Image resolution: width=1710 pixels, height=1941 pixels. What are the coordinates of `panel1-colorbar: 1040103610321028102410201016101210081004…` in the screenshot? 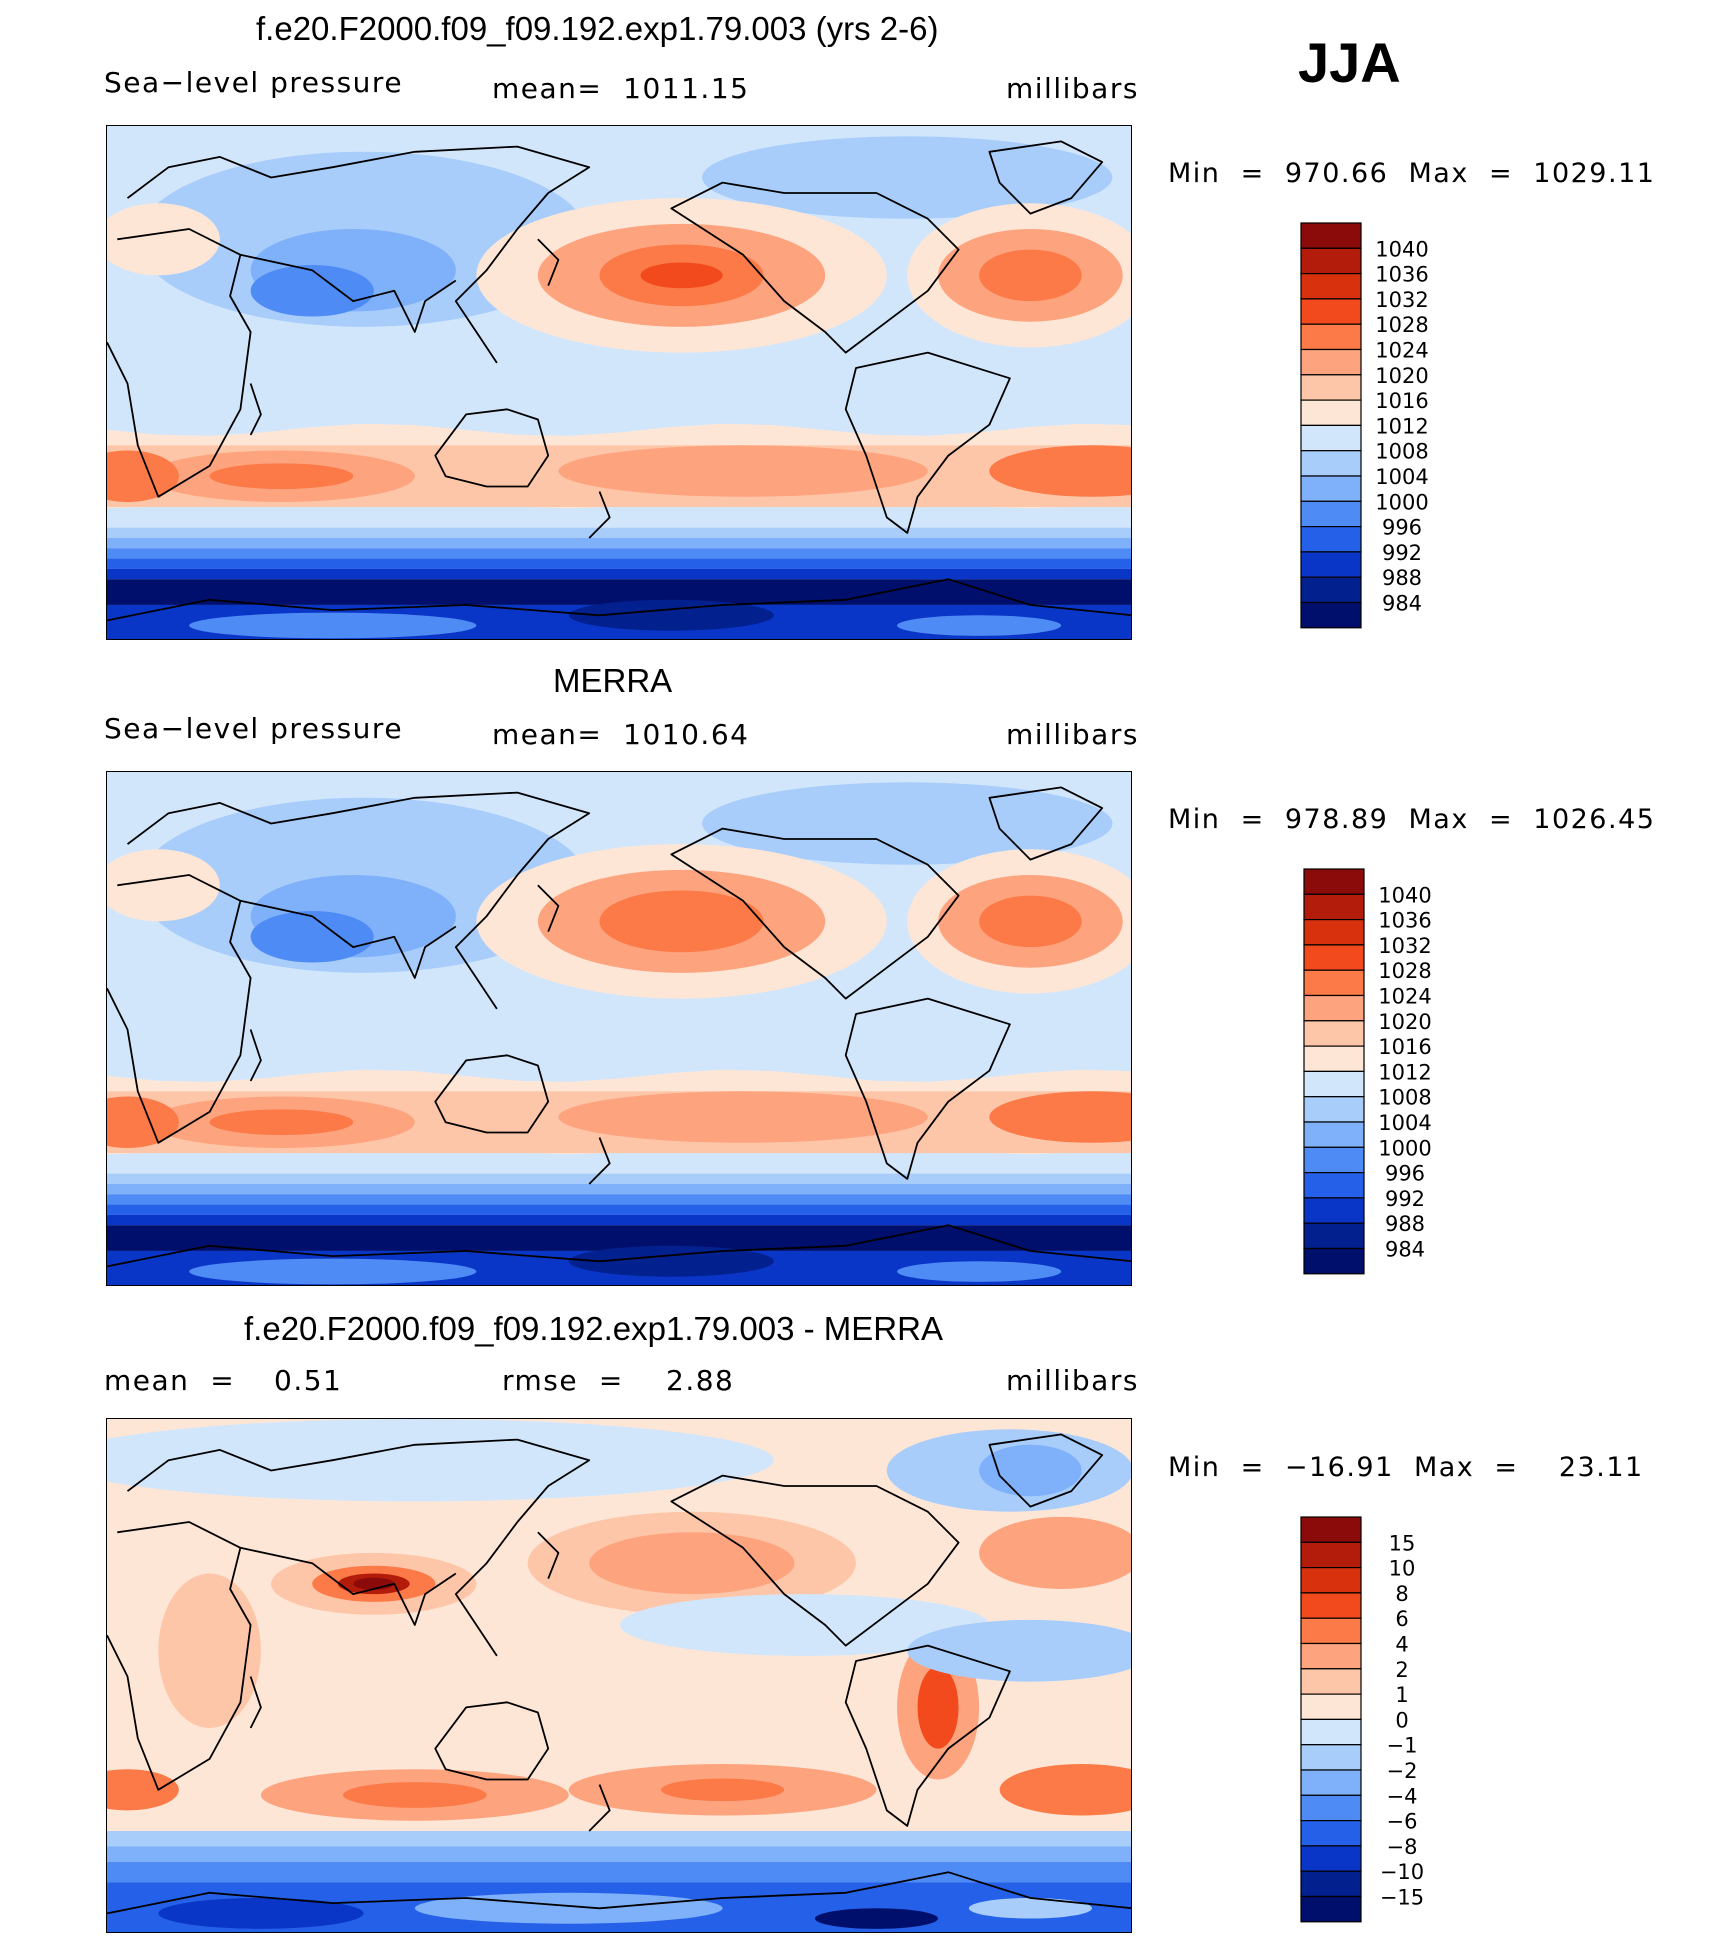 It's located at (1364, 425).